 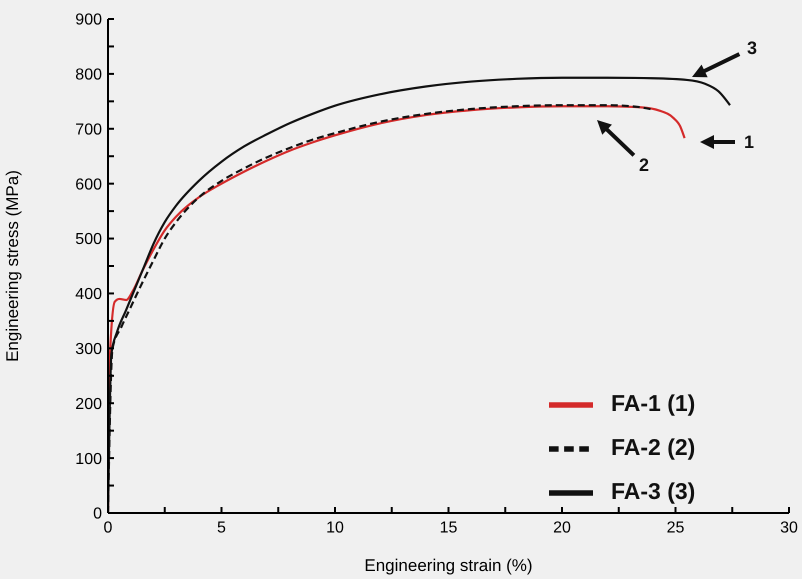 I want to click on y-tick-label: 800, so click(x=88, y=75).